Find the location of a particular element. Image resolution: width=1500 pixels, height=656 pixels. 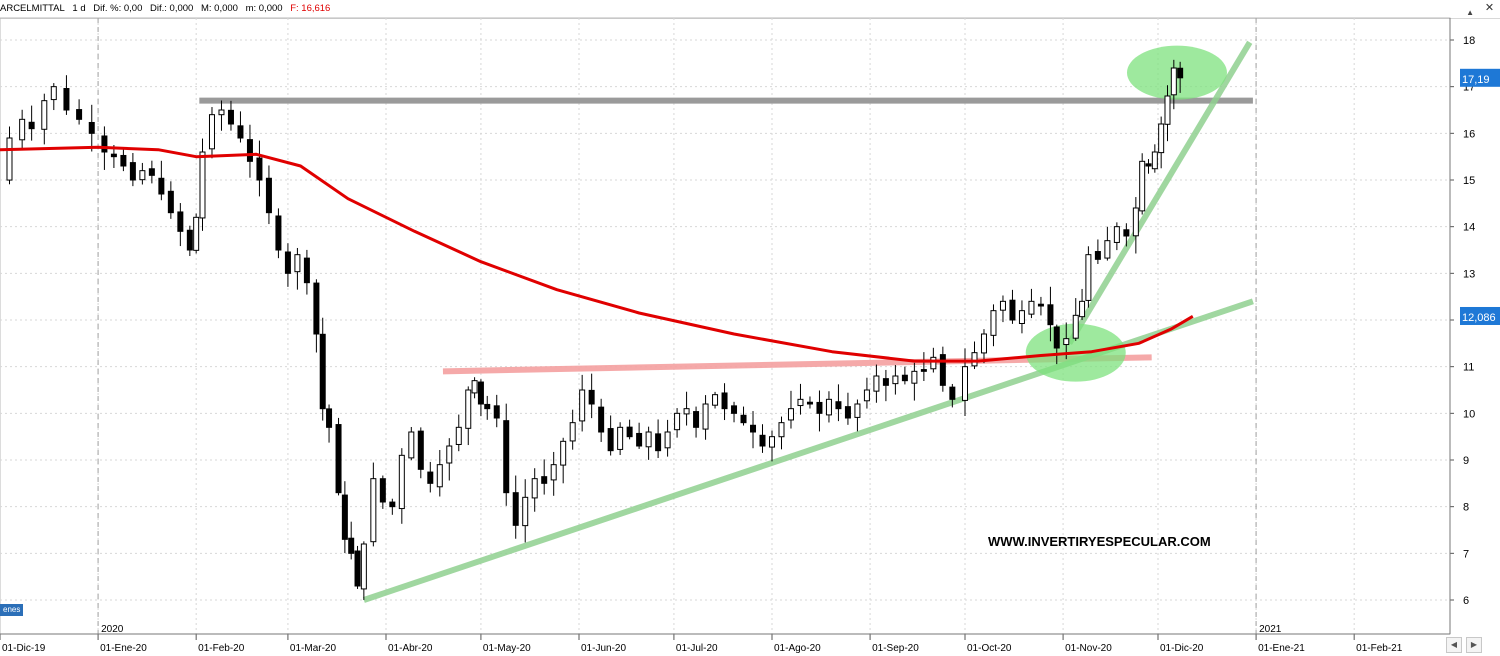

x-tick-label: 01-Feb-21 is located at coordinates (1379, 648).